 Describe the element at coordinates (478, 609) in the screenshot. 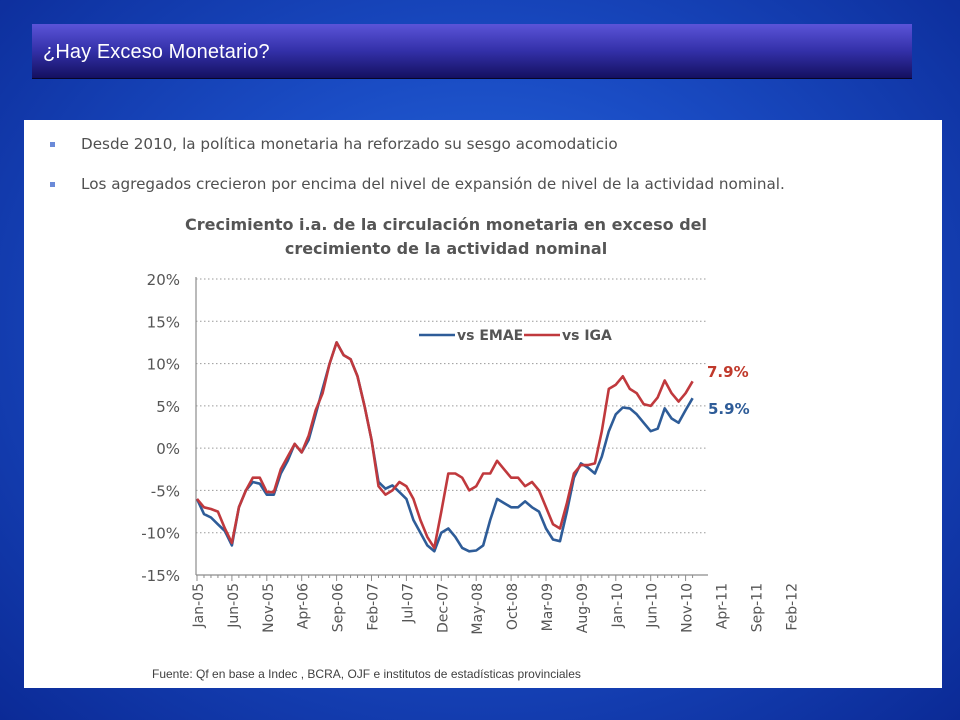

I see `x-tick-label: May-08` at that location.